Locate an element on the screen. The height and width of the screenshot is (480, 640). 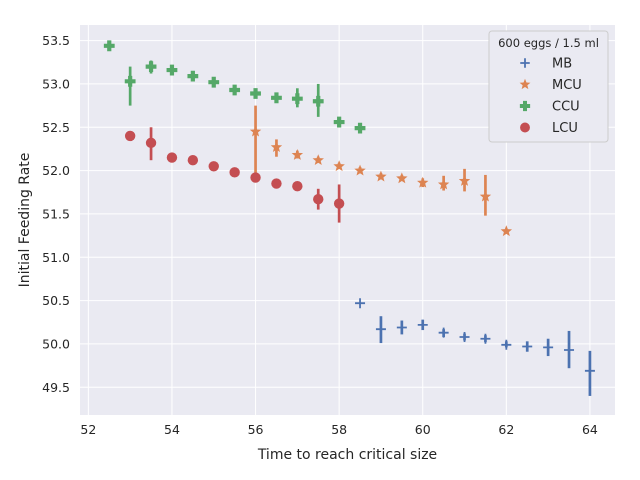
legend-marker-mb is located at coordinates (525, 63).